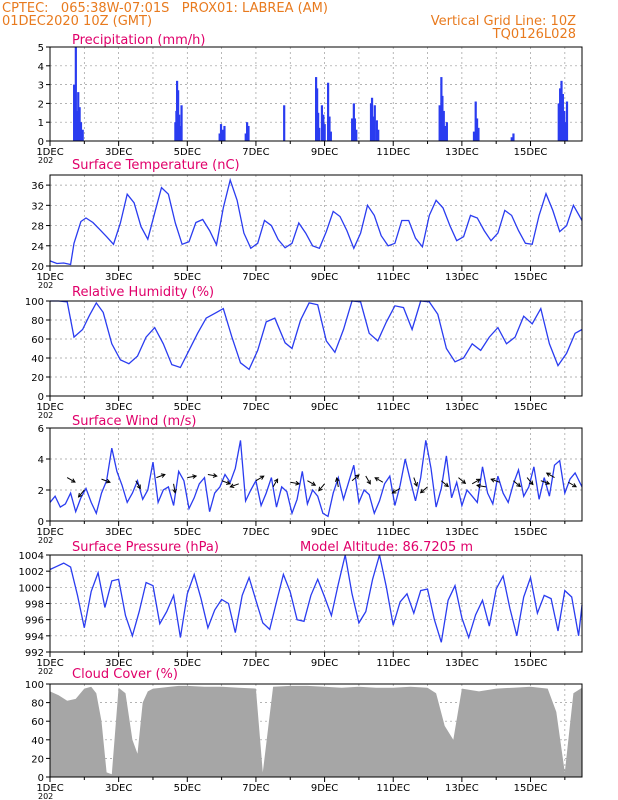 Image resolution: width=618 pixels, height=800 pixels. I want to click on wind-xtick-label: 3DEC, so click(118, 532).